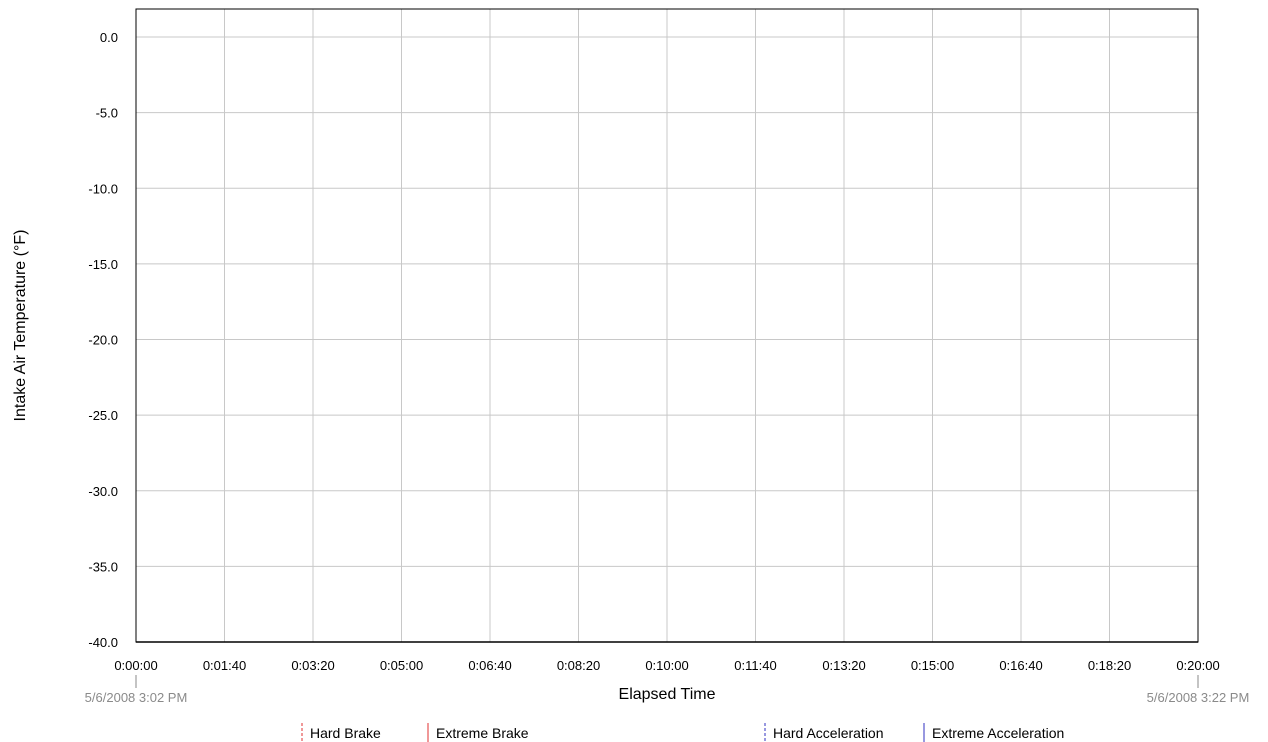 This screenshot has height=742, width=1268. Describe the element at coordinates (107, 113) in the screenshot. I see `y-tick-label: -5.0` at that location.